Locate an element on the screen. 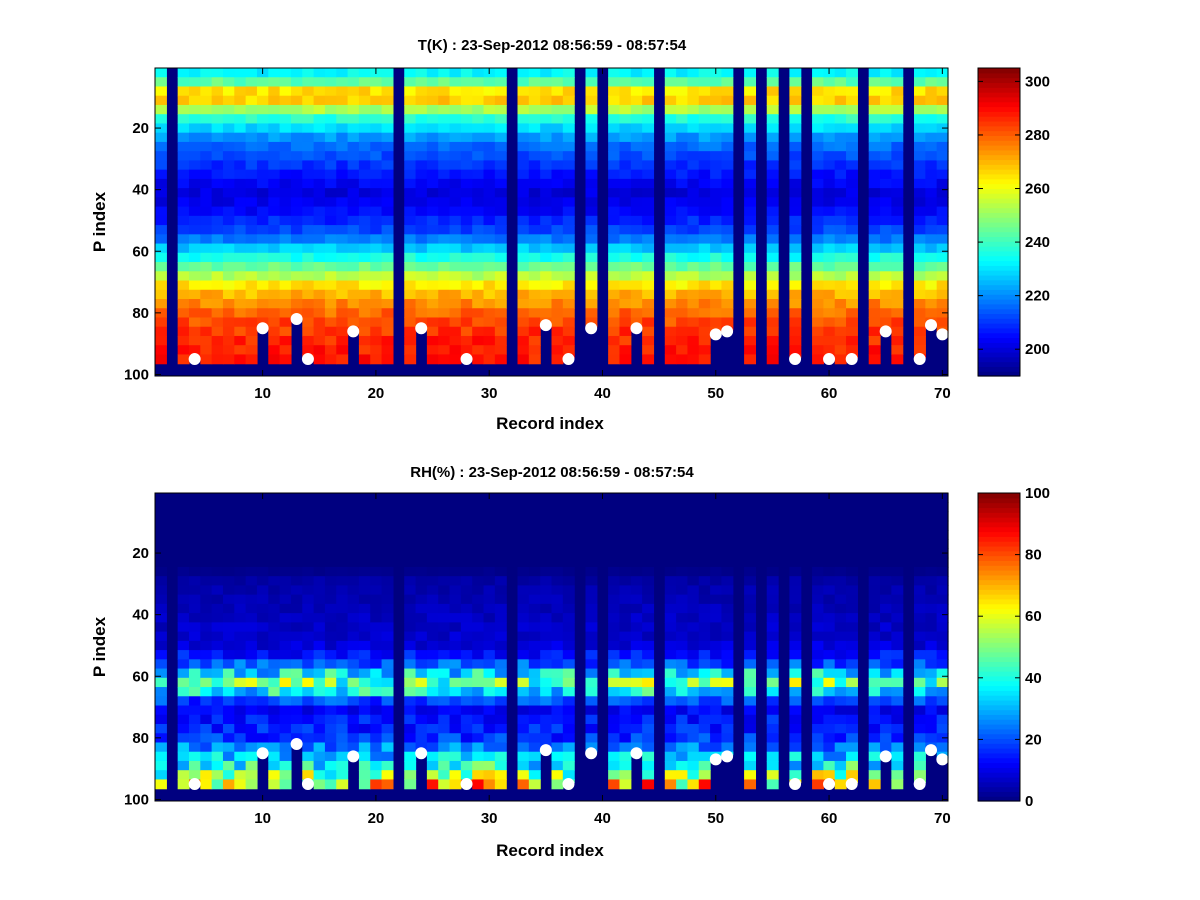  x-tick-label: 50 is located at coordinates (715, 393).